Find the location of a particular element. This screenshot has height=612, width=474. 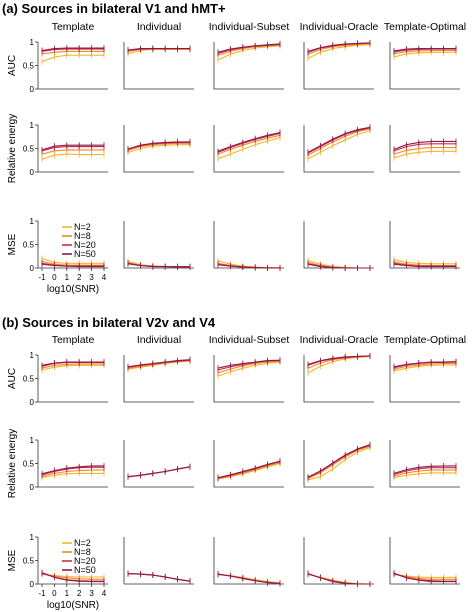

legend-label: N=20 is located at coordinates (85, 245).